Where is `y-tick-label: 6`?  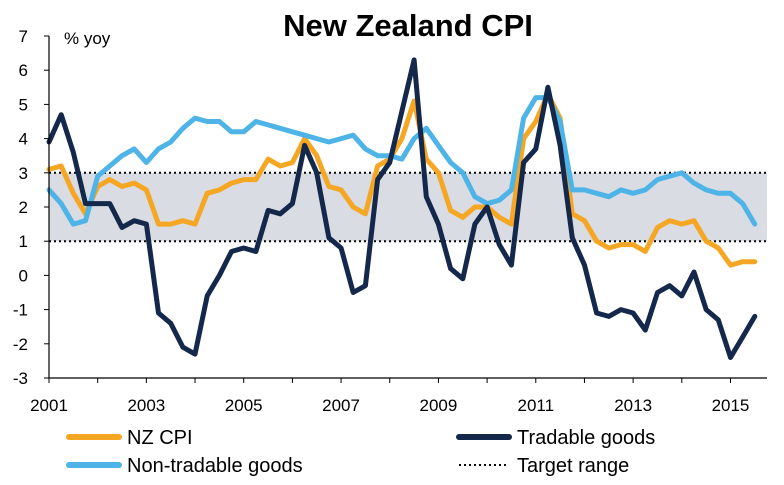
y-tick-label: 6 is located at coordinates (23, 70).